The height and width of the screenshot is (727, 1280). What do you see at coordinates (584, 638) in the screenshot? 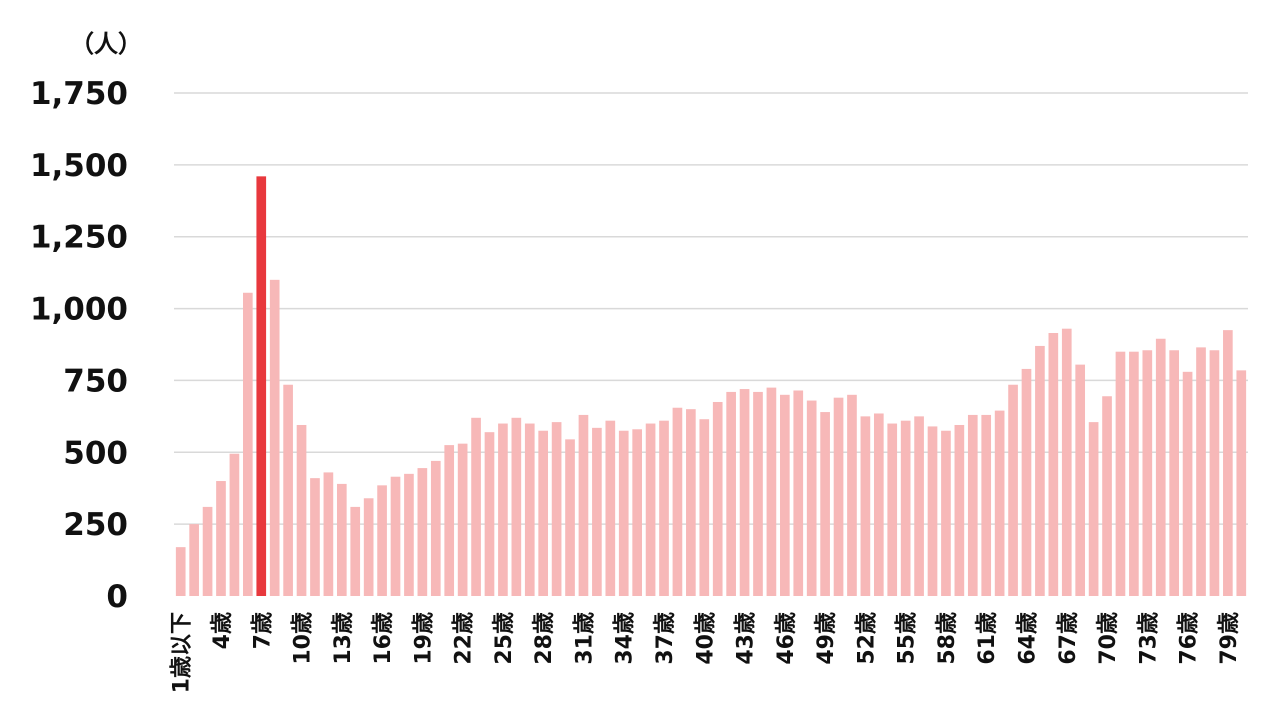
I see `x-tick-label: 31歳` at bounding box center [584, 638].